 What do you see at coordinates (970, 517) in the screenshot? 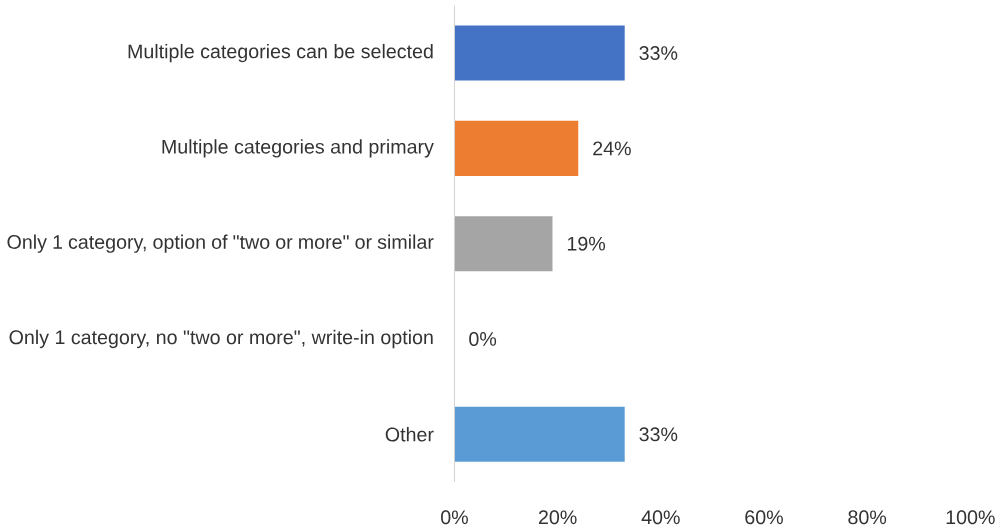
I see `x-tick-label: 100%` at bounding box center [970, 517].